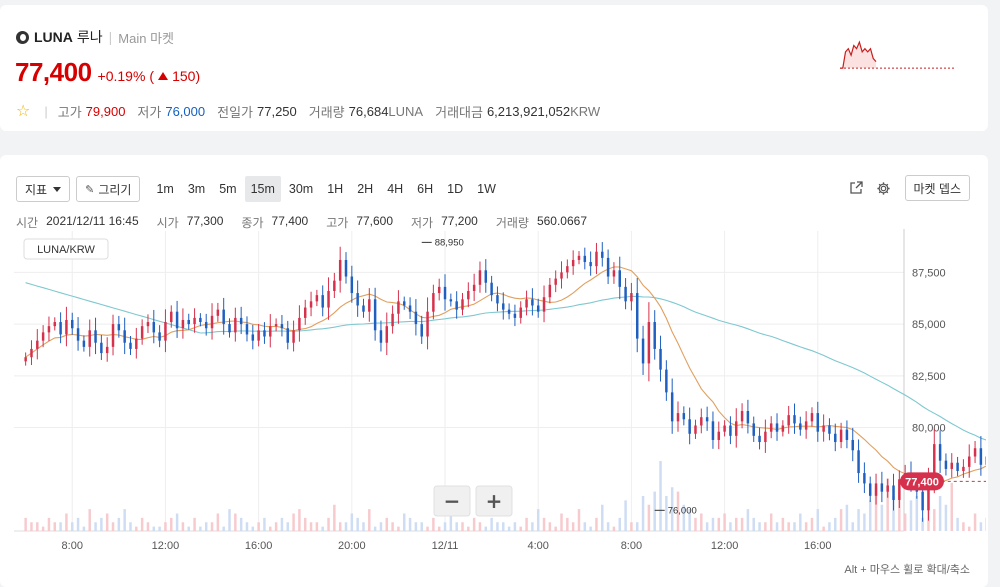 The width and height of the screenshot is (1000, 587). I want to click on zoom-out-button, so click(452, 501).